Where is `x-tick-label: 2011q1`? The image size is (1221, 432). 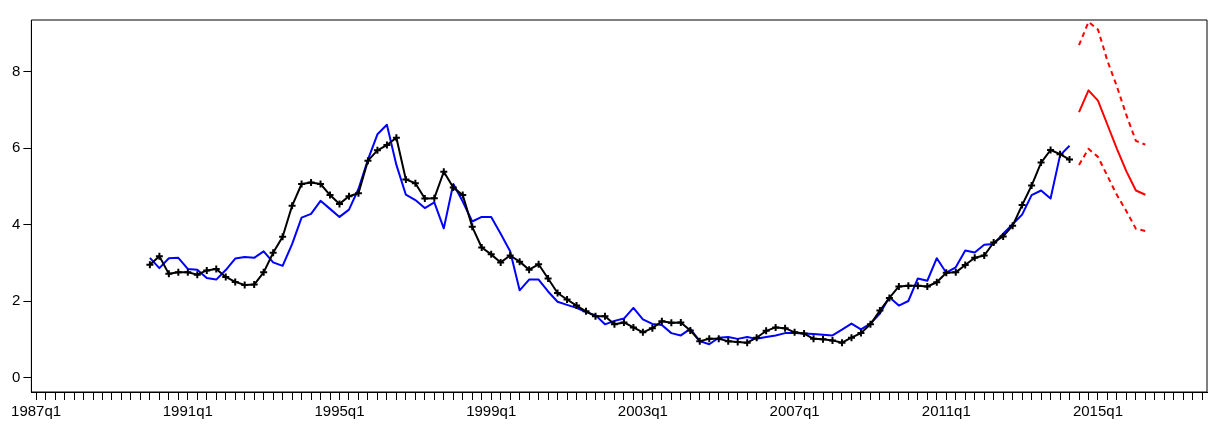
x-tick-label: 2011q1 is located at coordinates (946, 411).